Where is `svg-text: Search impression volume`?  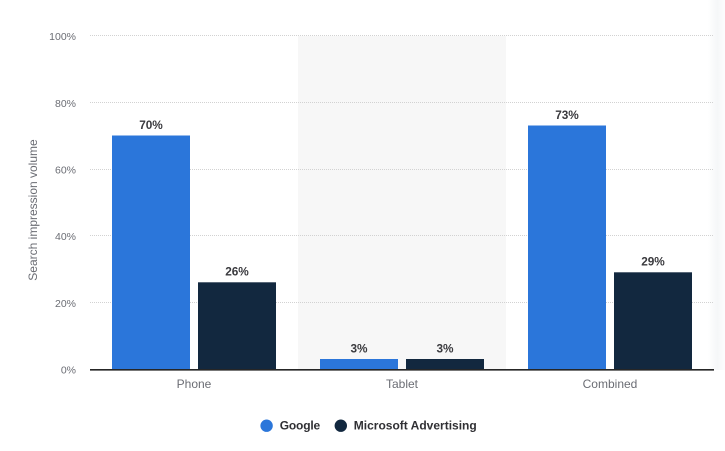
svg-text: Search impression volume is located at coordinates (33, 210).